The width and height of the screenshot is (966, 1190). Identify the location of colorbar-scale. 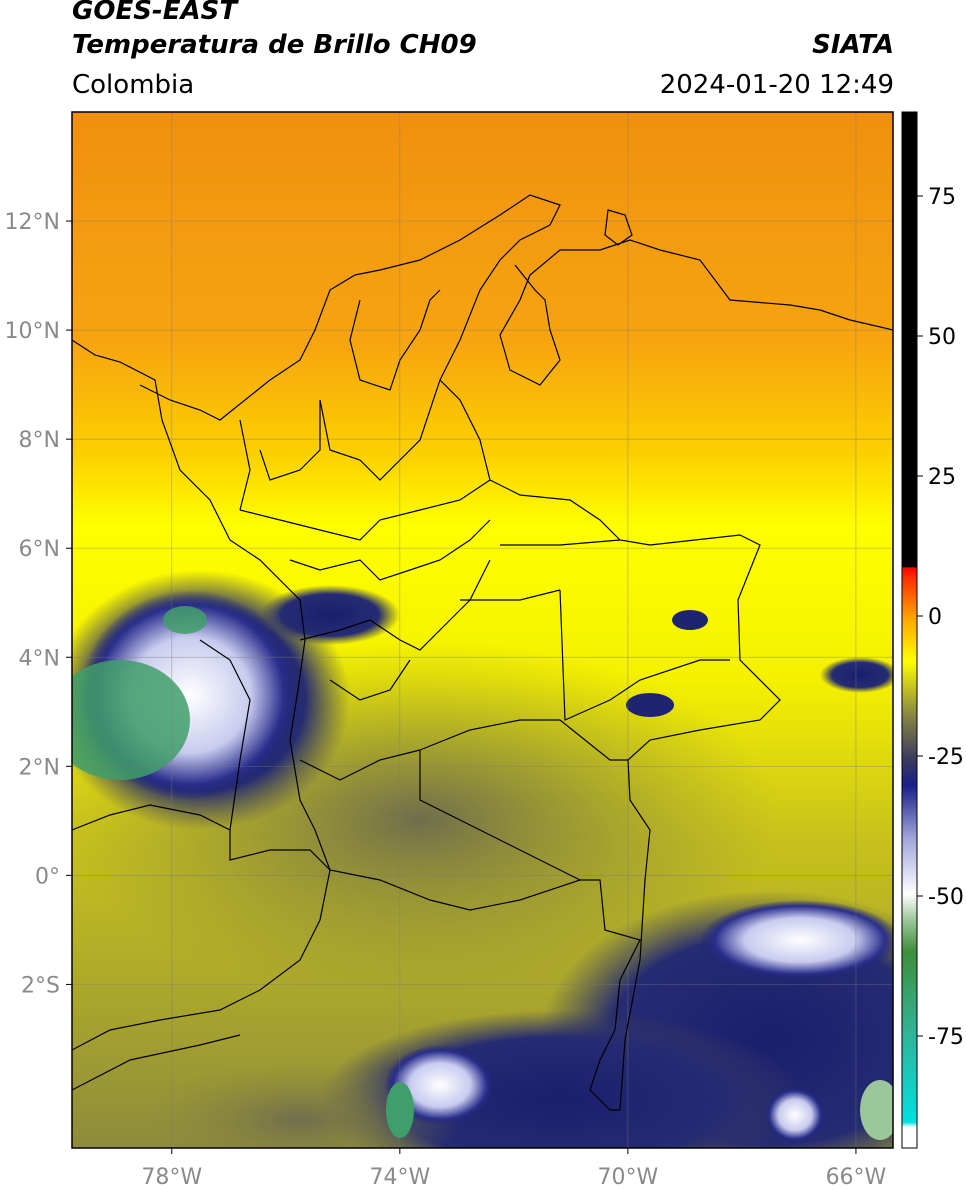
(909, 630).